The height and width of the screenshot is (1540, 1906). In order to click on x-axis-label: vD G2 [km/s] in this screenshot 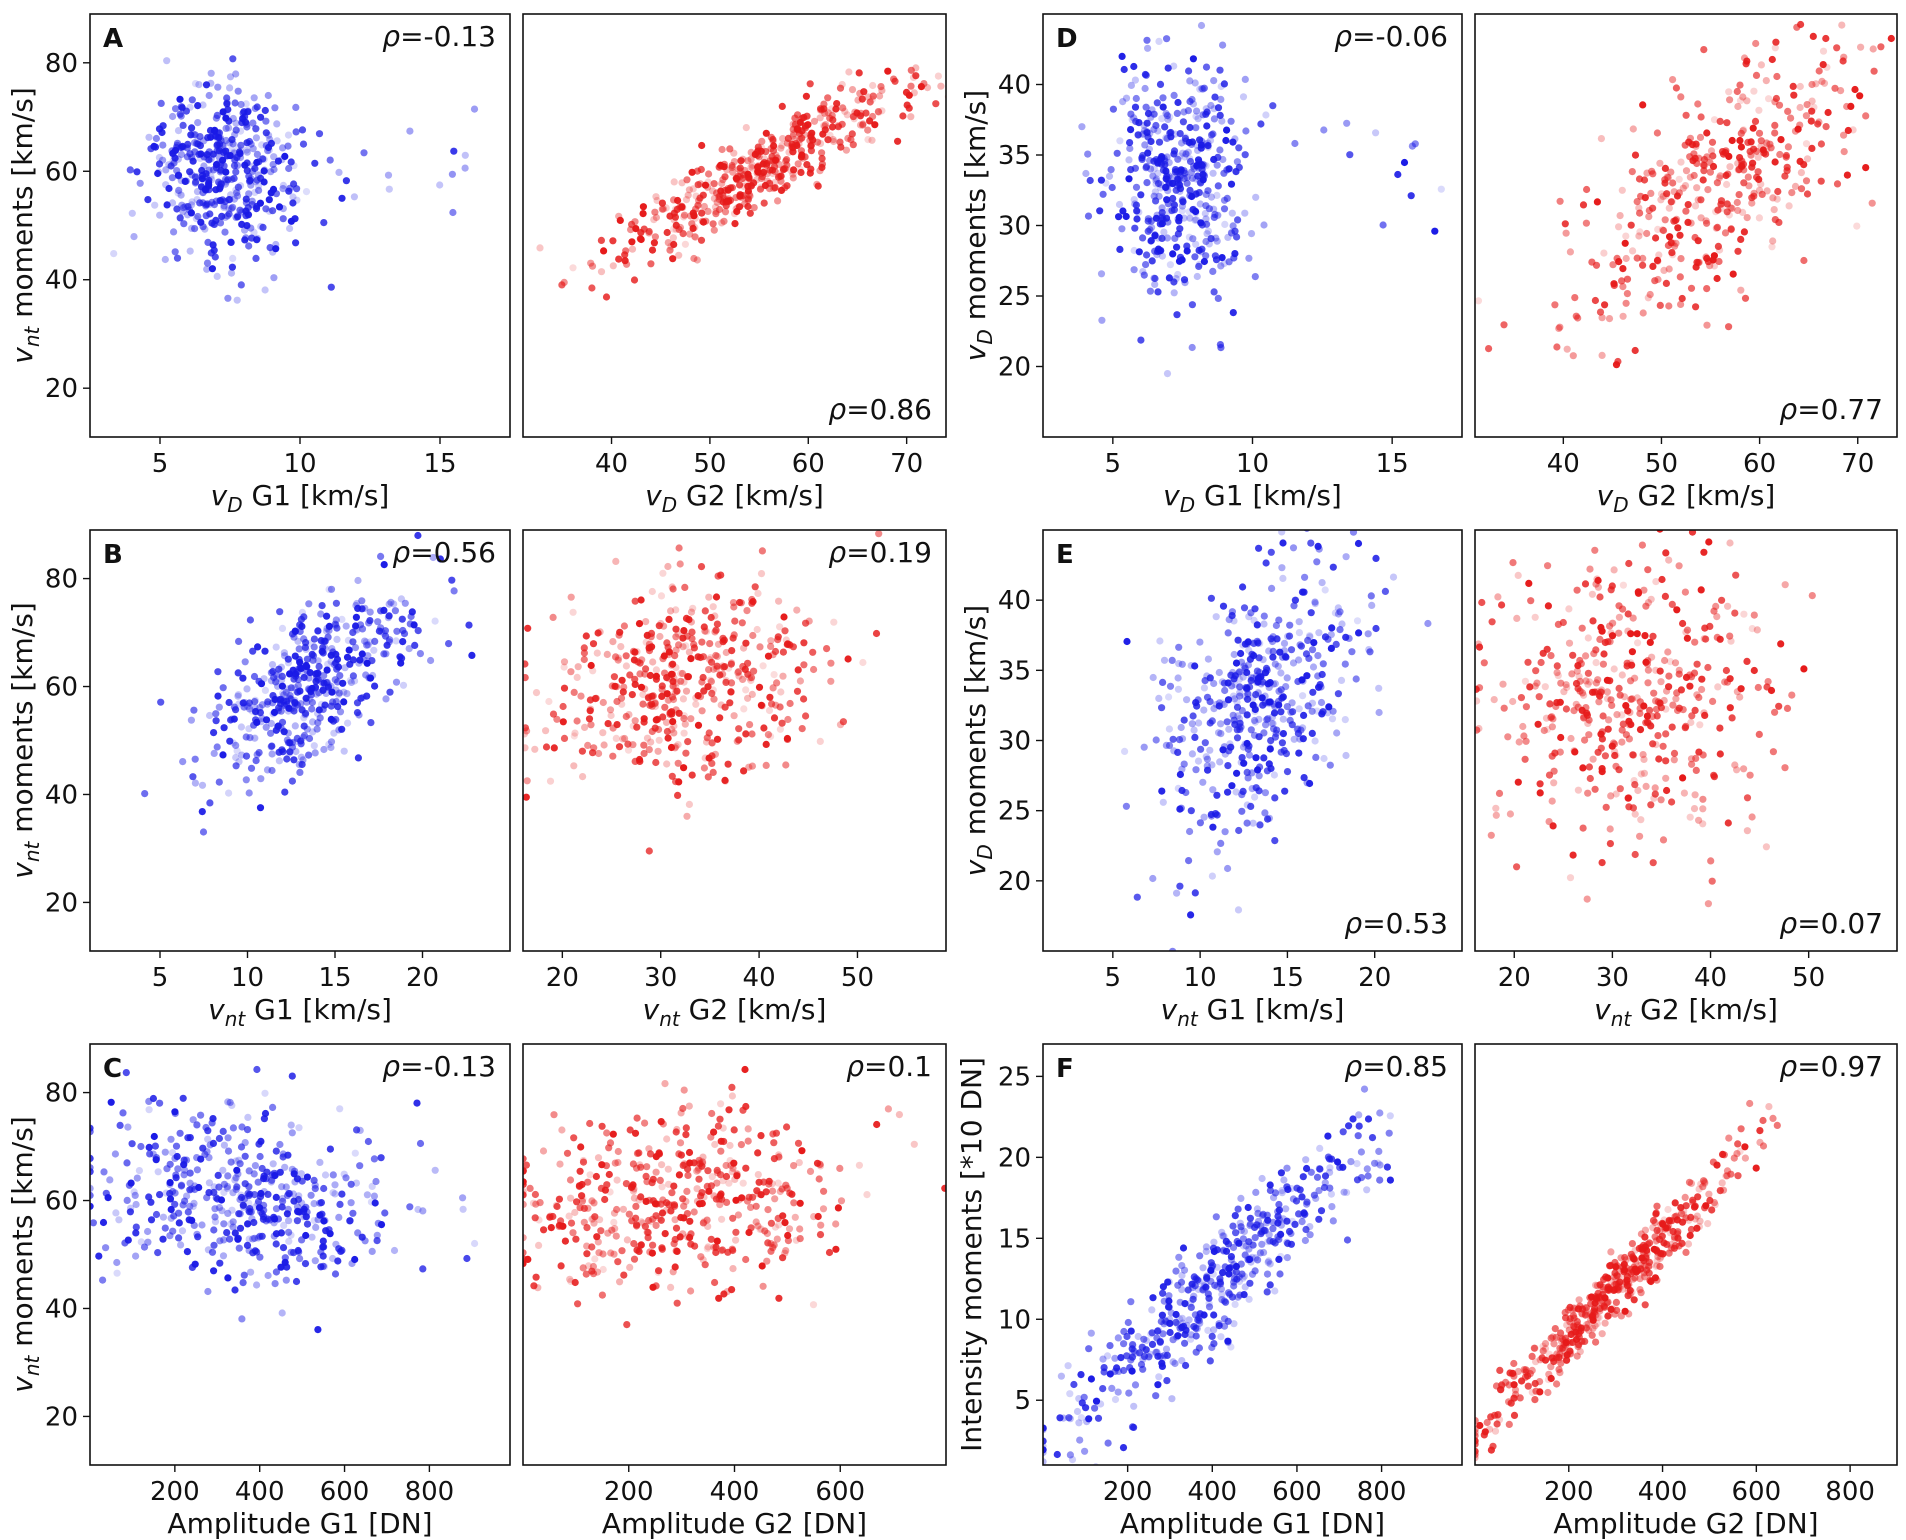, I will do `click(734, 498)`.